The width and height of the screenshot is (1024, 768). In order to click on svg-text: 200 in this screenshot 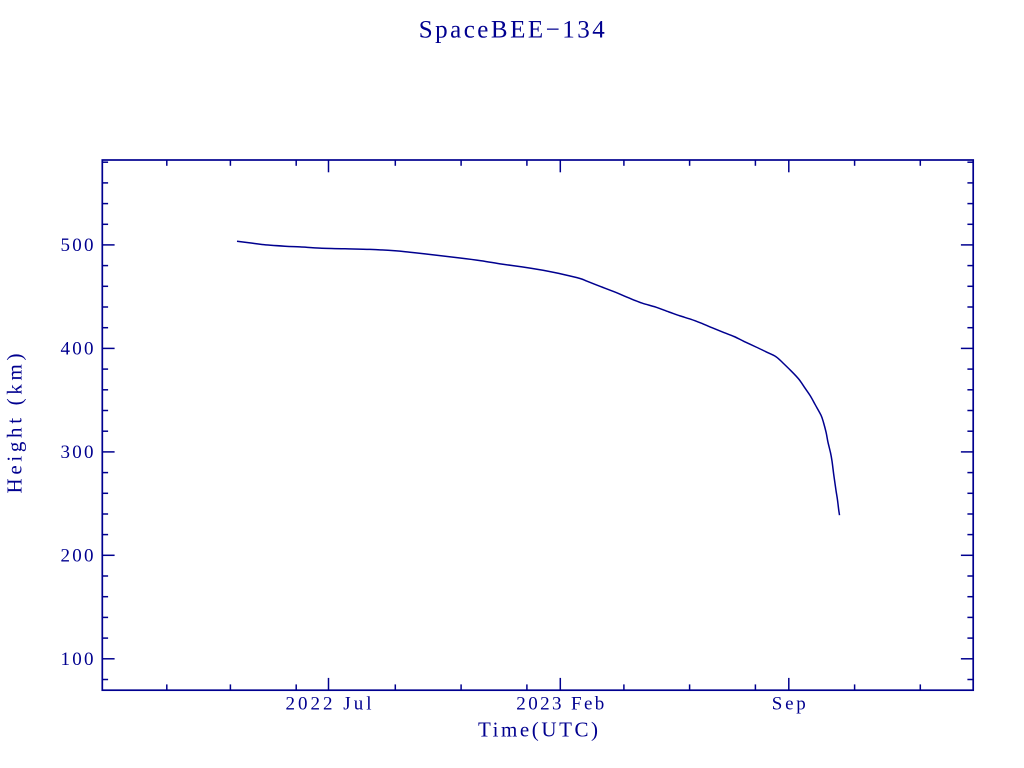, I will do `click(77, 556)`.